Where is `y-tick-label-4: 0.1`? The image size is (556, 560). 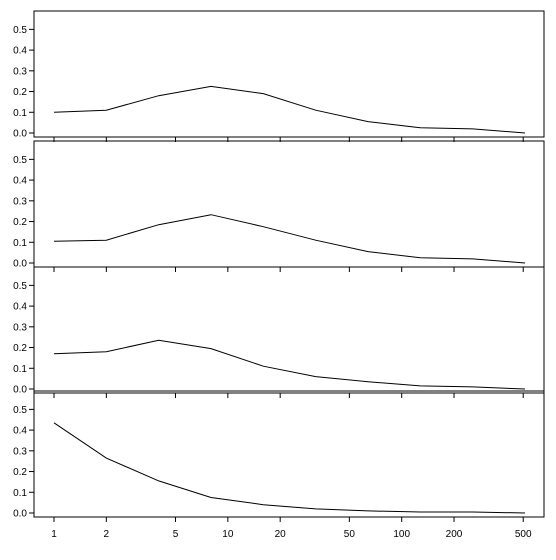 y-tick-label-4: 0.1 is located at coordinates (20, 493).